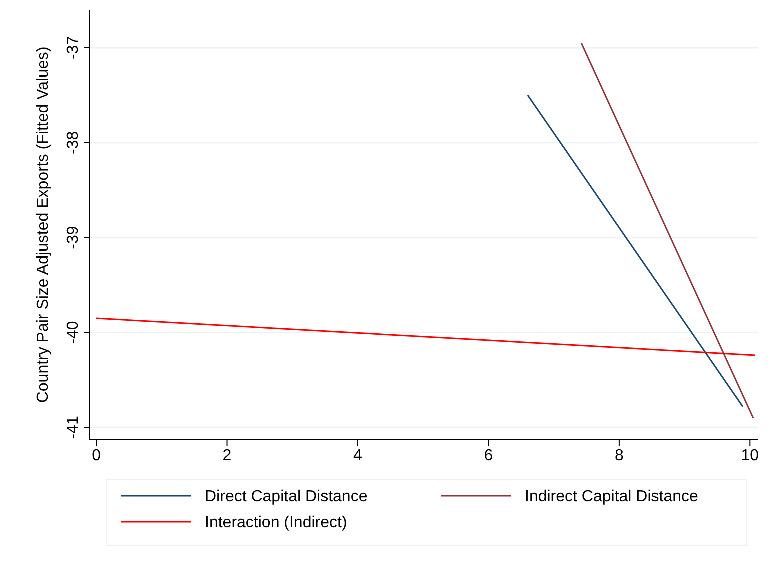 This screenshot has width=772, height=568. Describe the element at coordinates (619, 455) in the screenshot. I see `x-tick-label: 8` at that location.